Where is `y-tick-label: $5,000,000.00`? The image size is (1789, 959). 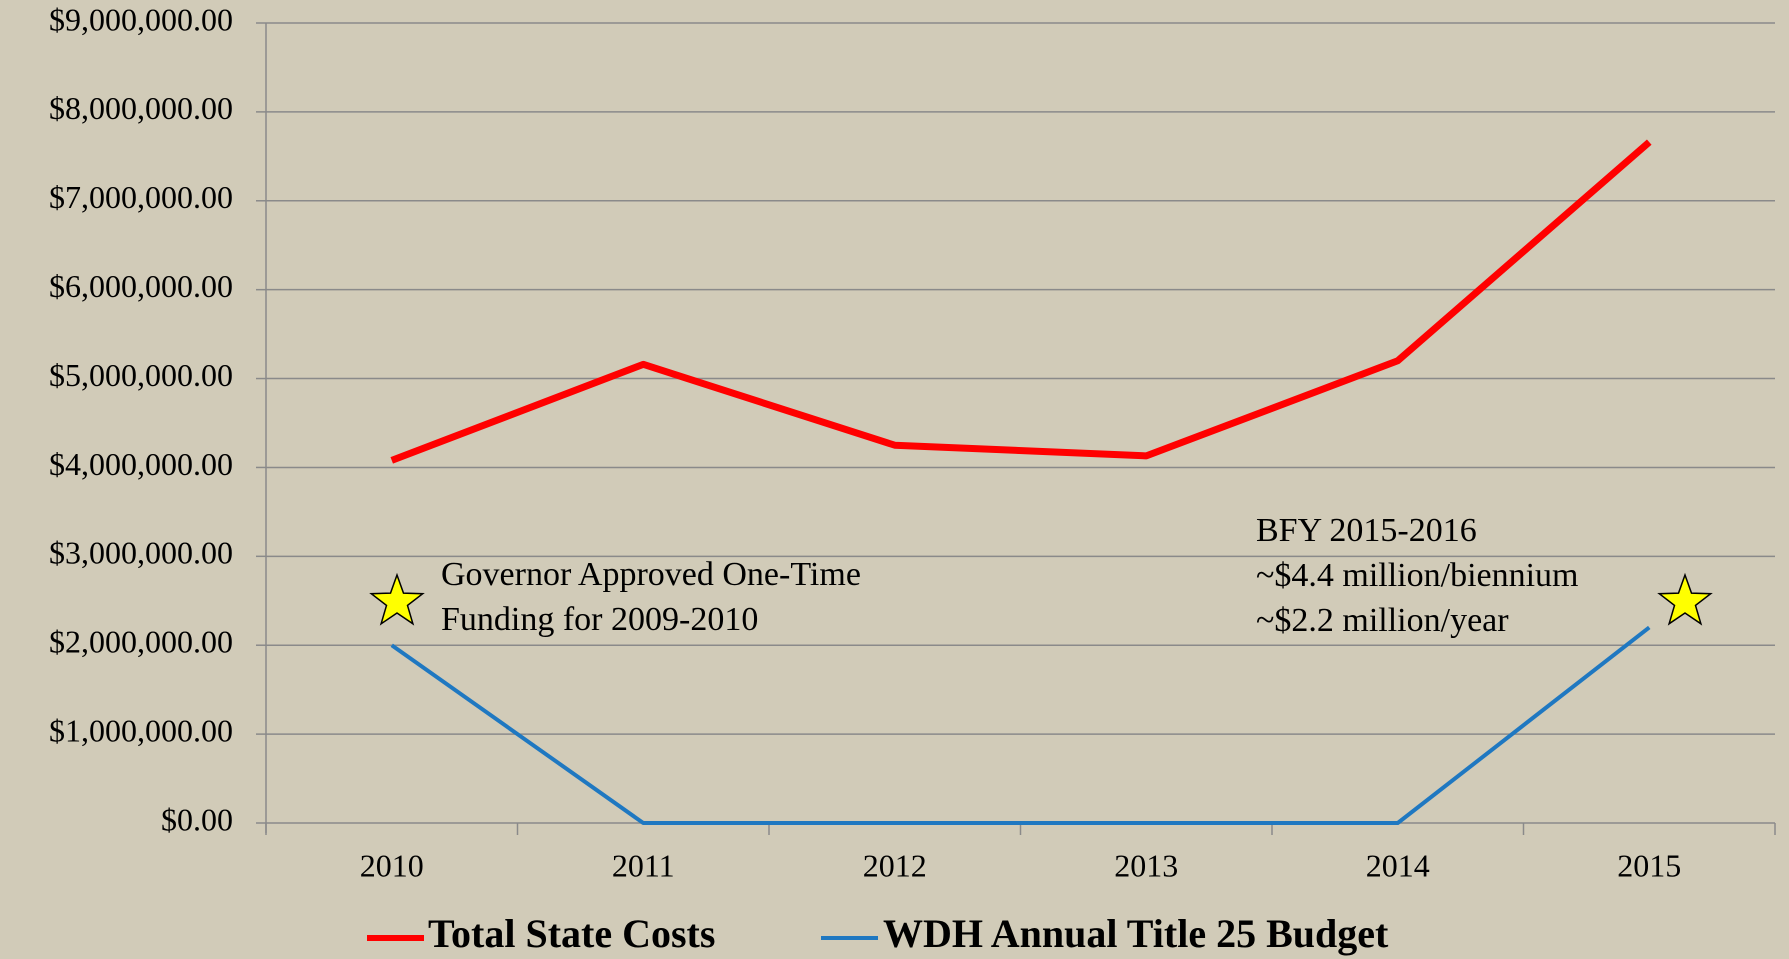 y-tick-label: $5,000,000.00 is located at coordinates (141, 375).